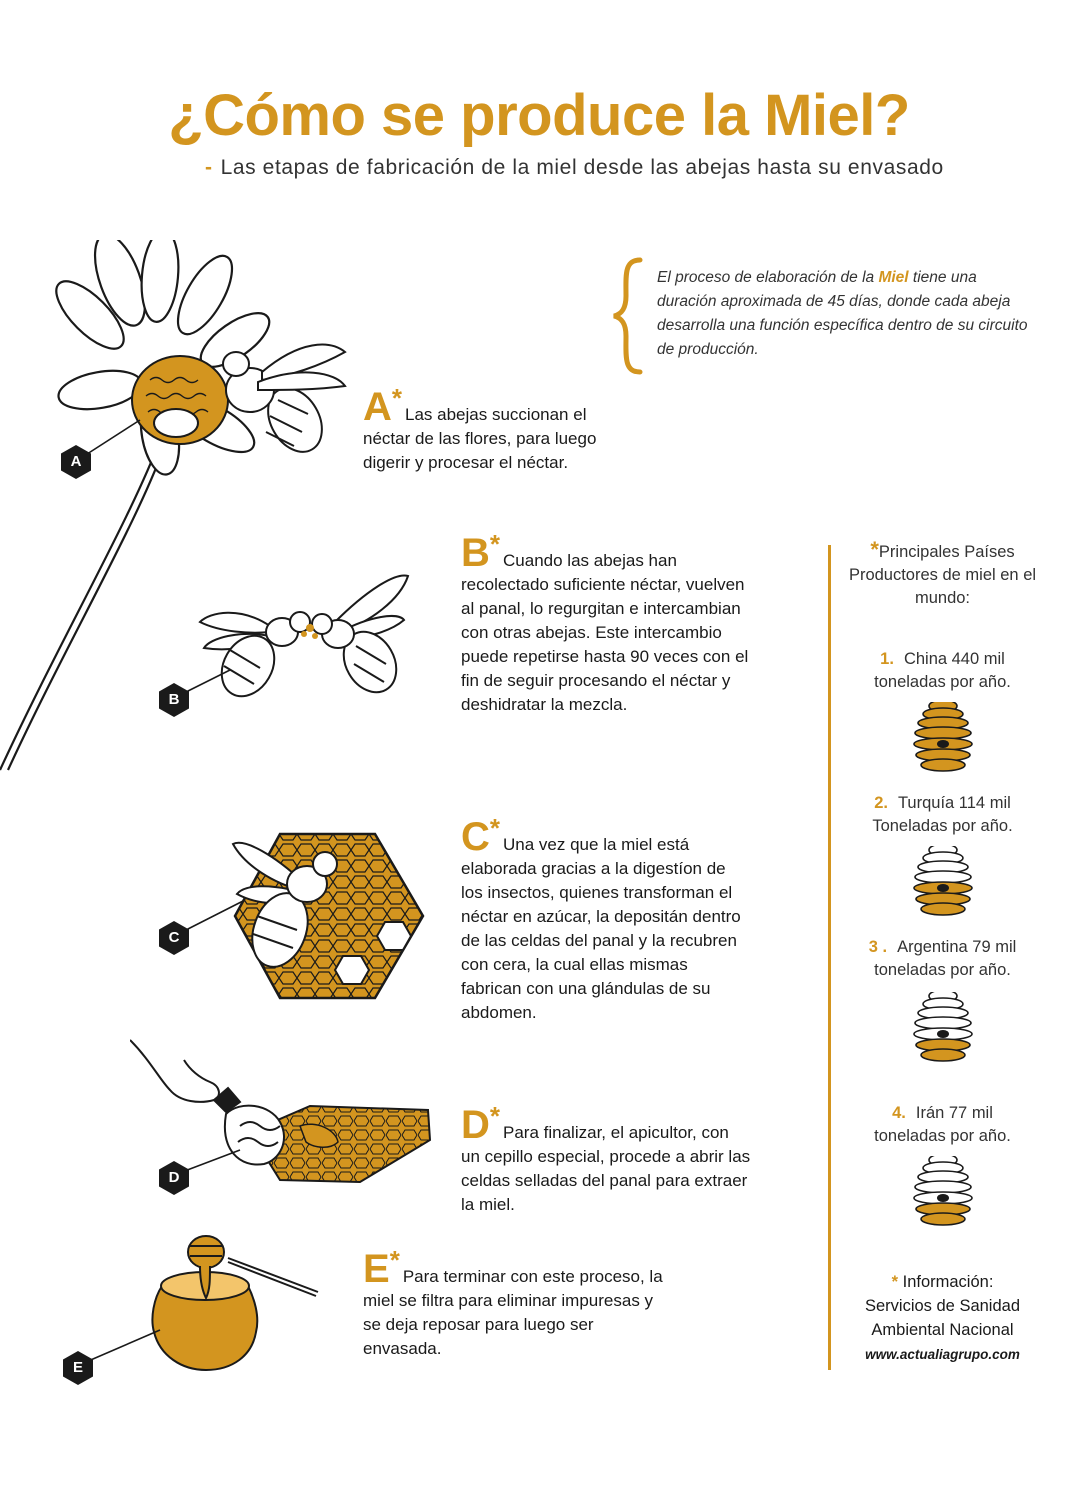 The image size is (1078, 1500). I want to click on label-d: D, so click(174, 1178).